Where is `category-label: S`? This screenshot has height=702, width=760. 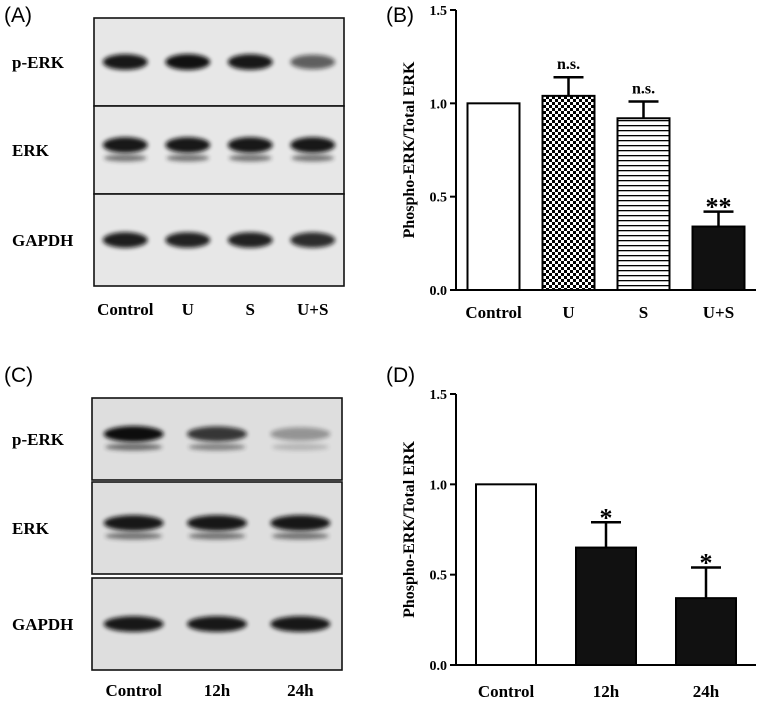 category-label: S is located at coordinates (643, 312).